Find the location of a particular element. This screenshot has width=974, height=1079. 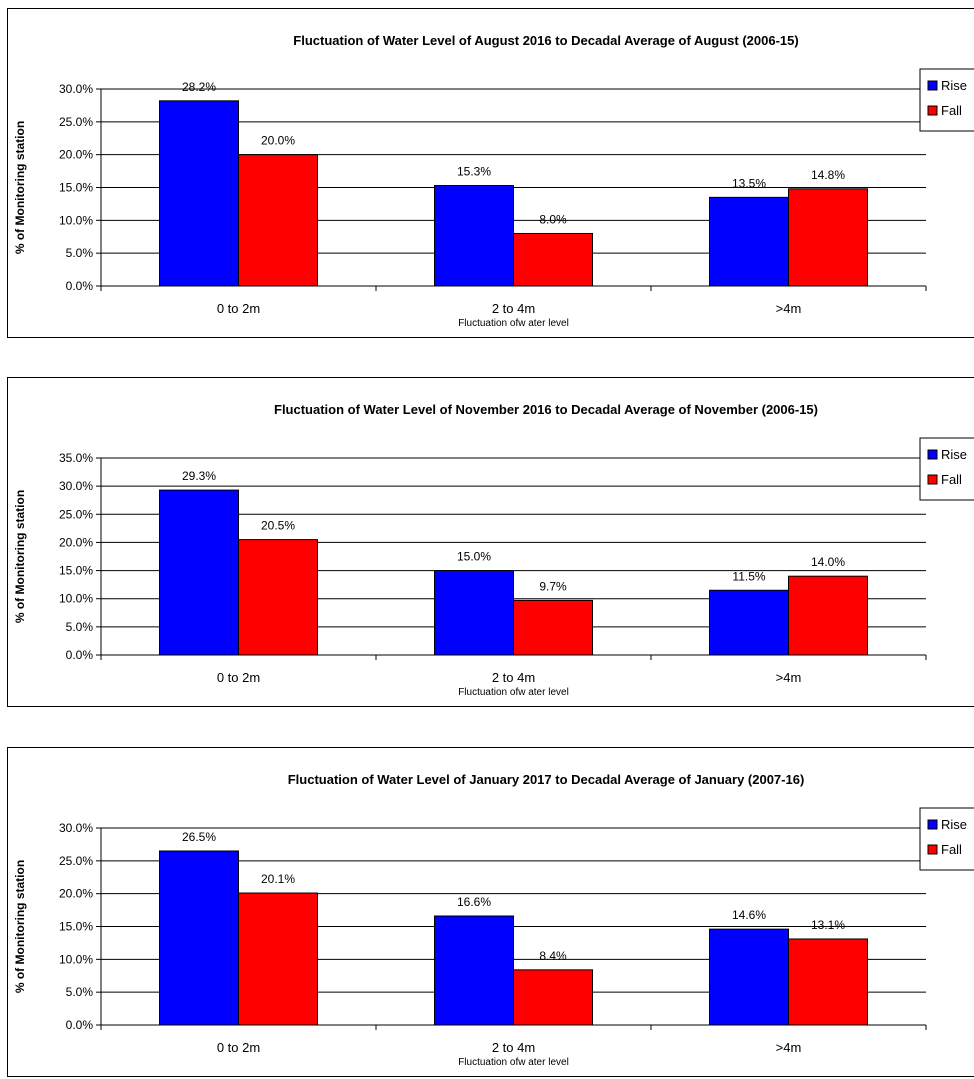

data-label: 28.2% is located at coordinates (199, 87).